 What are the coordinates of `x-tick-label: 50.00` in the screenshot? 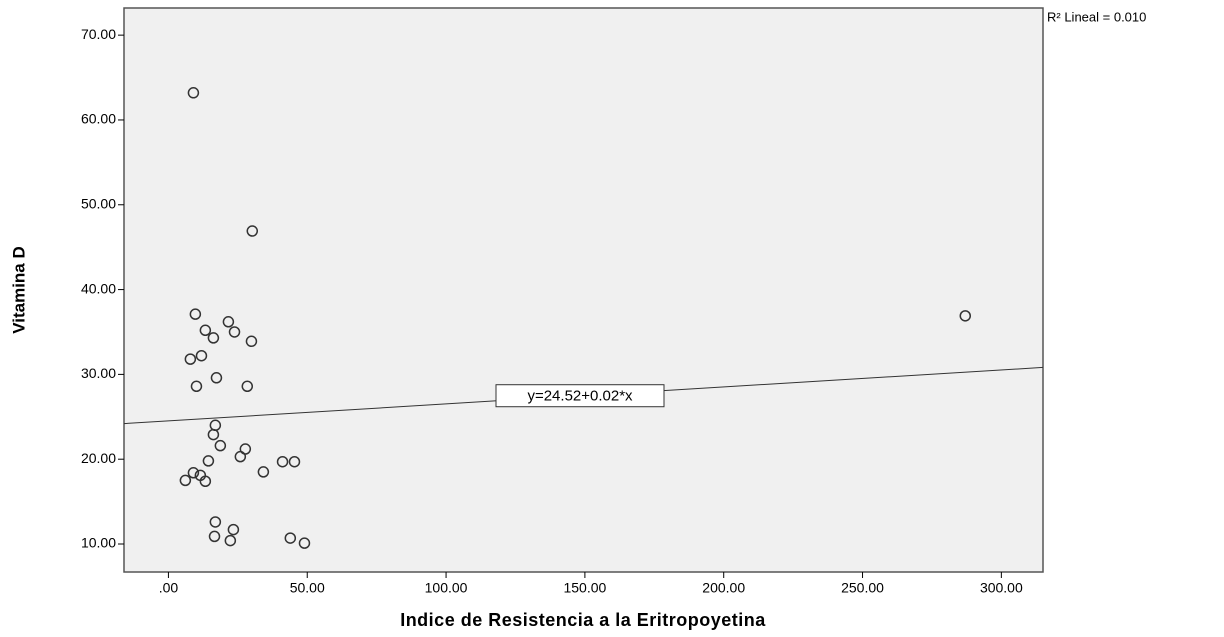 It's located at (307, 588).